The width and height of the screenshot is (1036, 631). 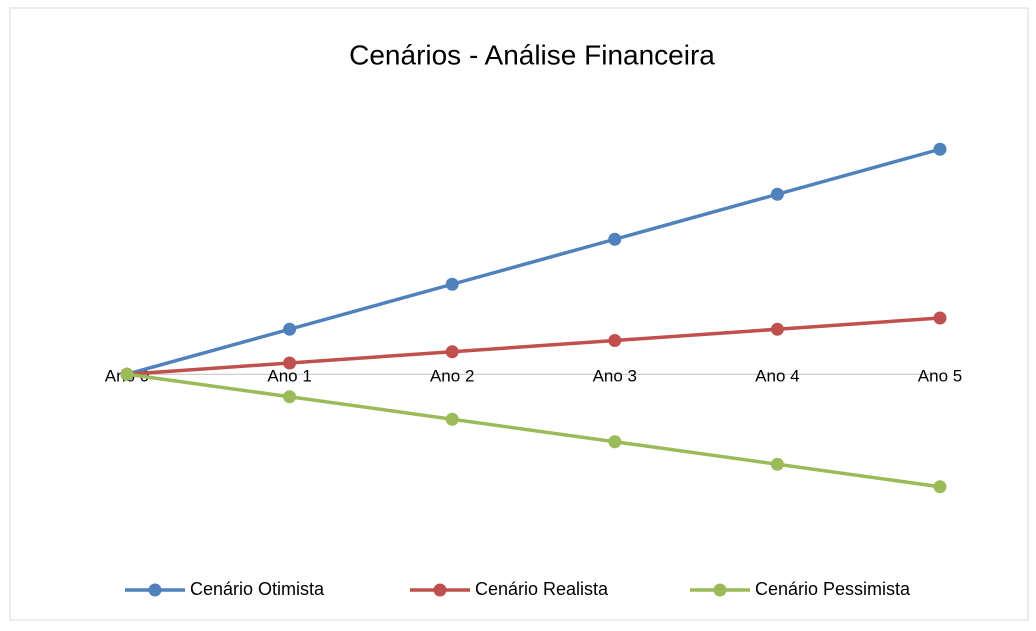 I want to click on legend-label: Cenário Pessimista, so click(x=833, y=589).